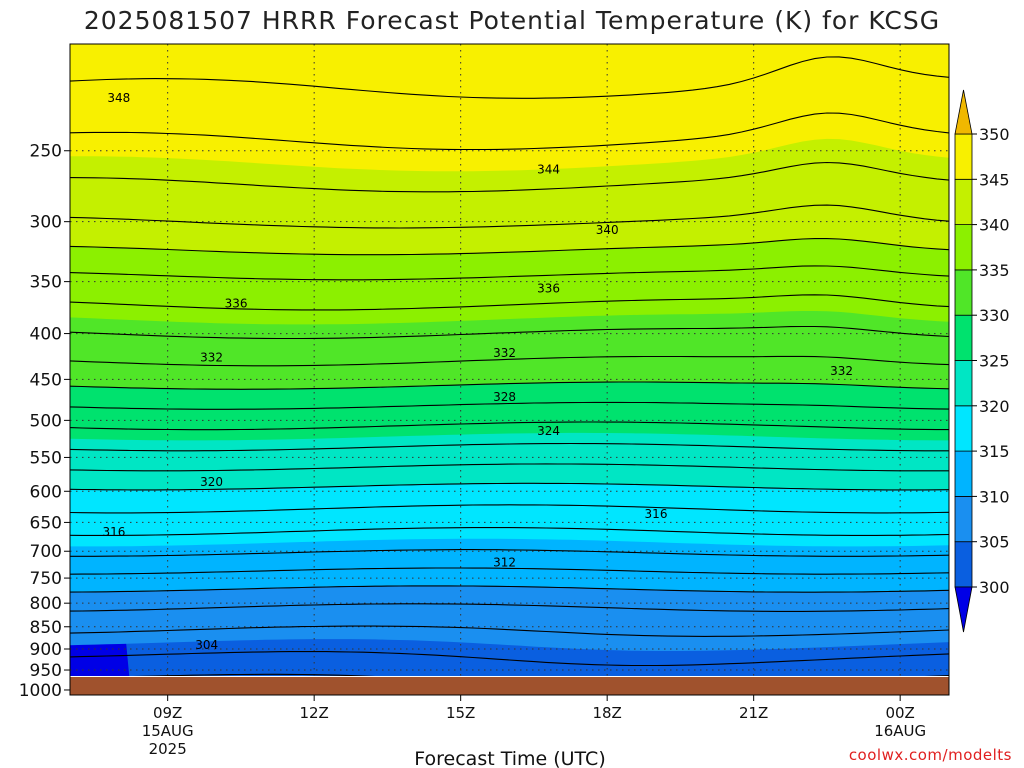  Describe the element at coordinates (994, 542) in the screenshot. I see `colorbar-label: 305` at that location.